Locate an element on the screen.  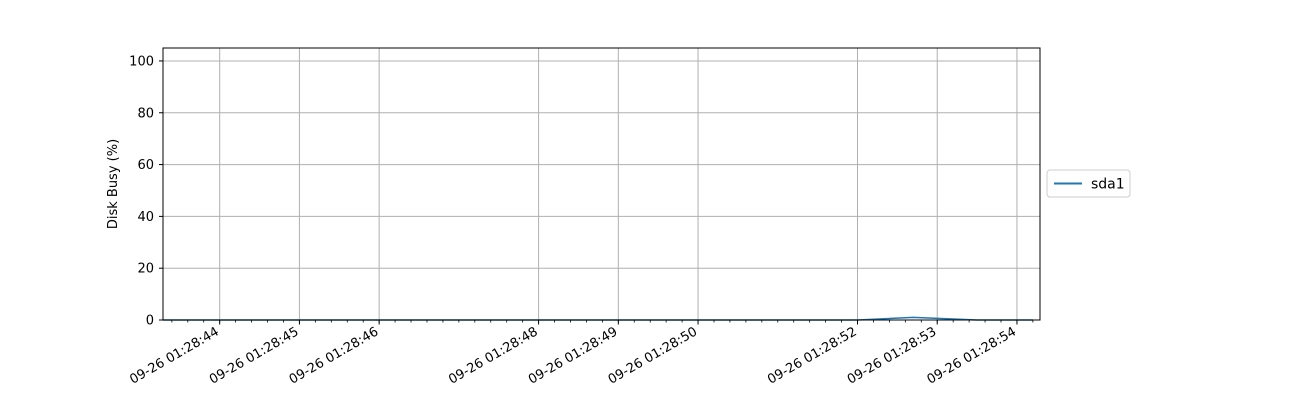
y-tick-label: 60 is located at coordinates (145, 165).